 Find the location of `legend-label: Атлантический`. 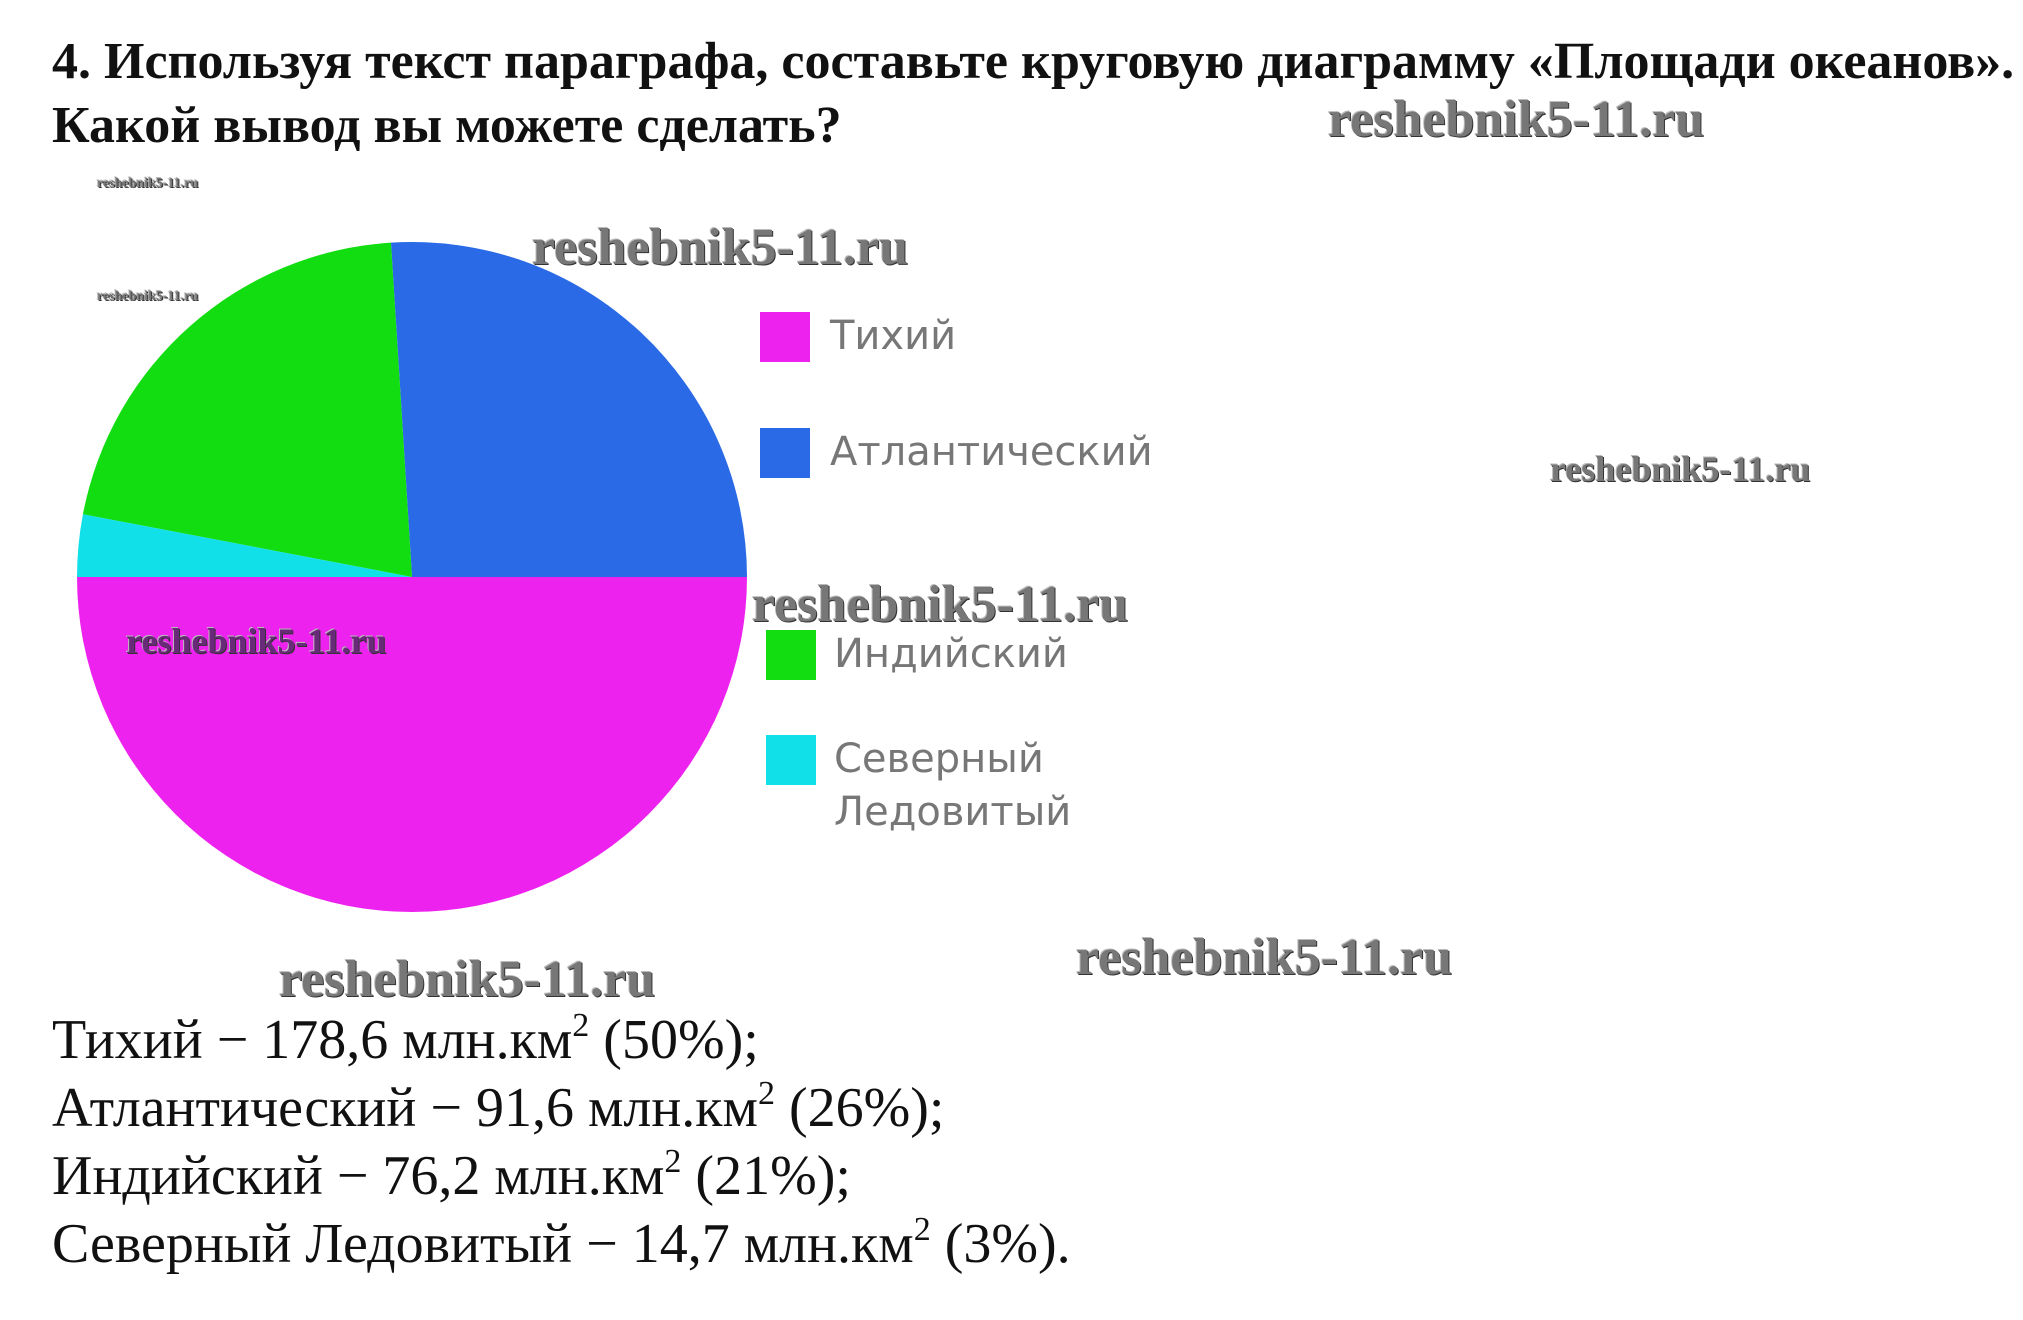

legend-label: Атлантический is located at coordinates (991, 452).